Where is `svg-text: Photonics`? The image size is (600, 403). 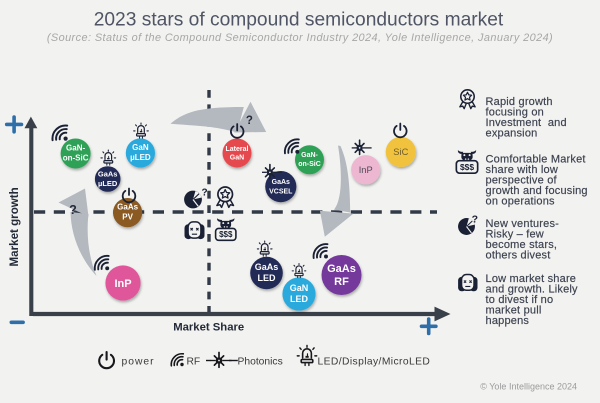
svg-text: Photonics is located at coordinates (260, 362).